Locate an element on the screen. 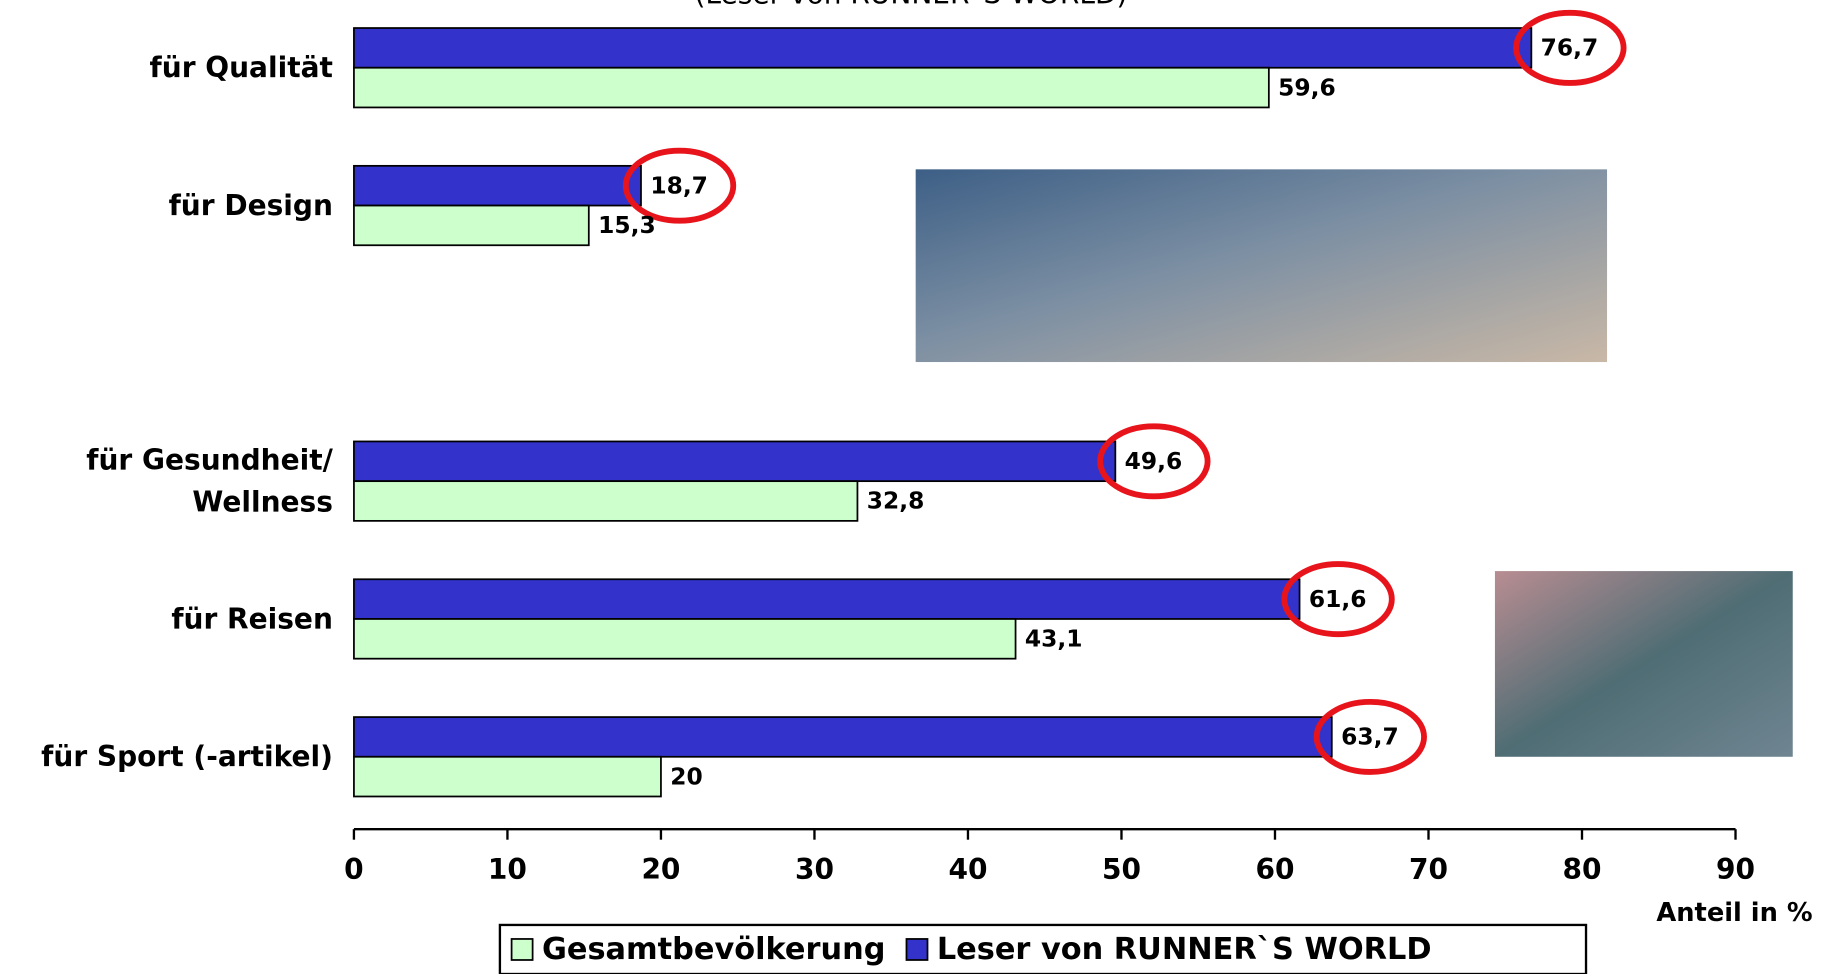 The height and width of the screenshot is (974, 1822). value-label: 61,6 is located at coordinates (1338, 599).